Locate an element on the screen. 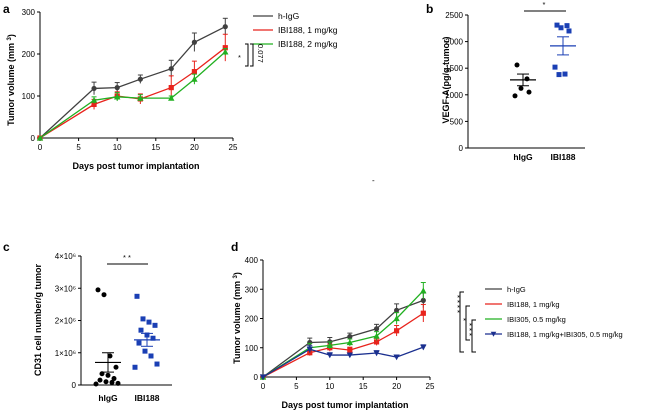 The width and height of the screenshot is (669, 412). panel-a-x-tick-label: 25 is located at coordinates (233, 147).